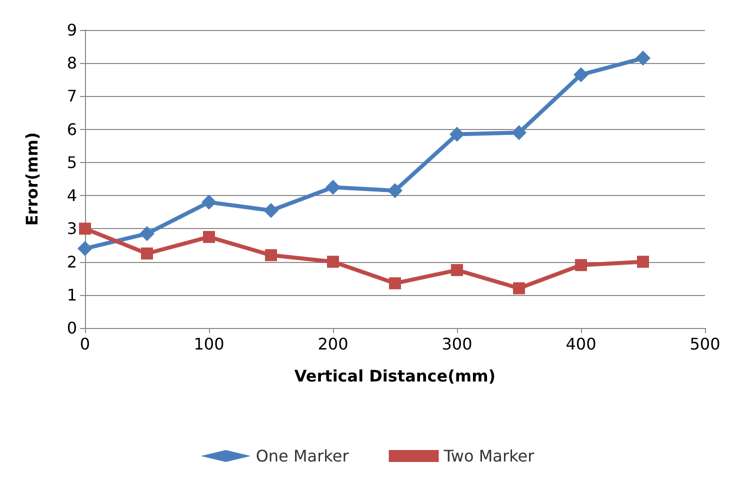 The width and height of the screenshot is (735, 482). What do you see at coordinates (71, 196) in the screenshot?
I see `y-tick-label: 4` at bounding box center [71, 196].